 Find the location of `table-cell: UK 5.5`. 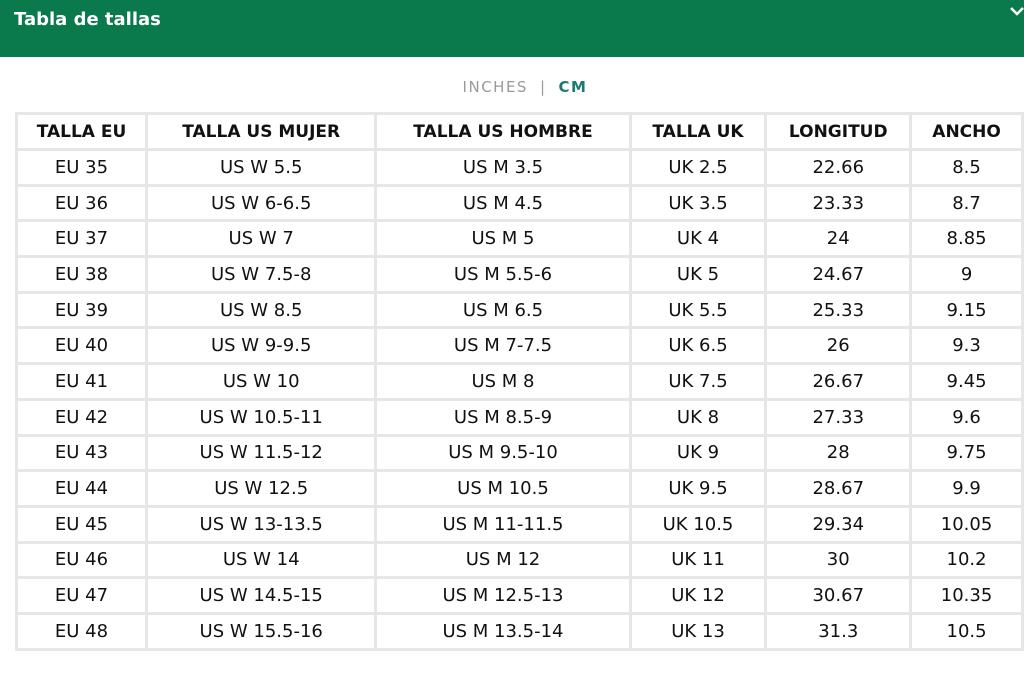

table-cell: UK 5.5 is located at coordinates (698, 310).